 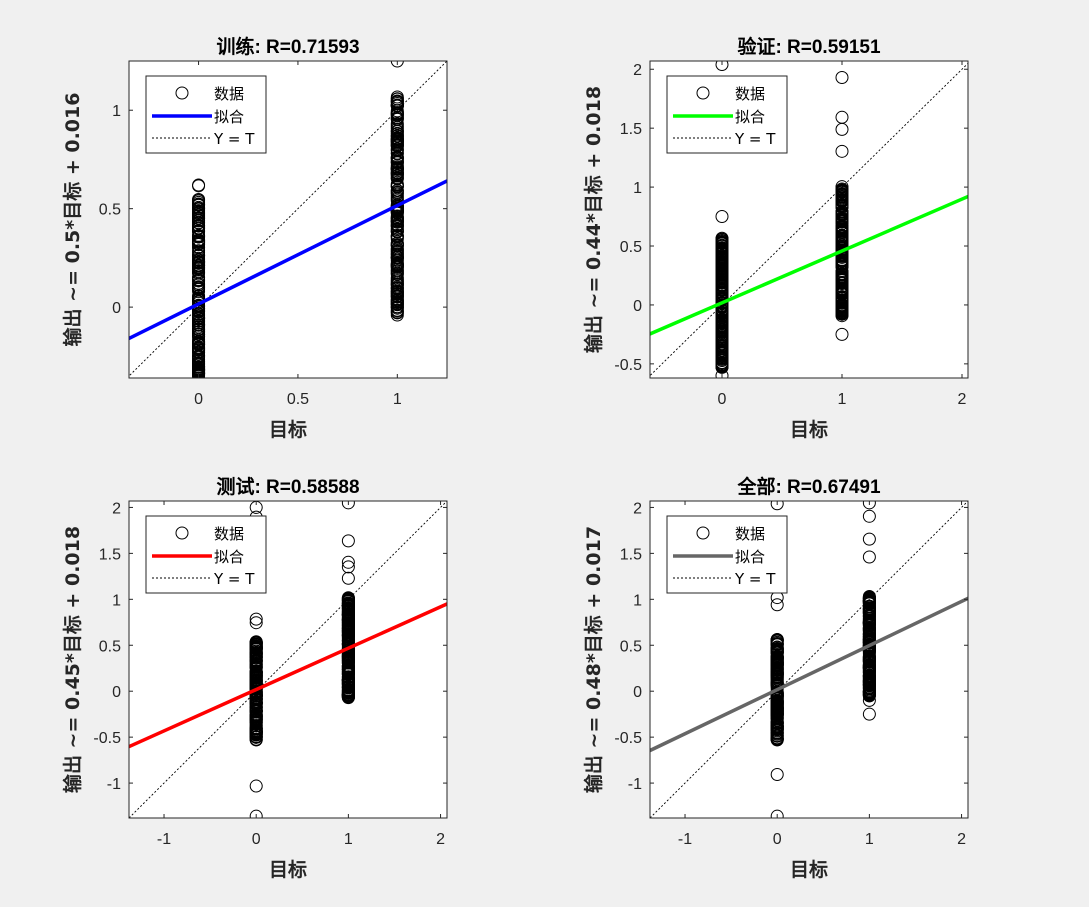 What do you see at coordinates (164, 839) in the screenshot?
I see `x-tick-label: -1` at bounding box center [164, 839].